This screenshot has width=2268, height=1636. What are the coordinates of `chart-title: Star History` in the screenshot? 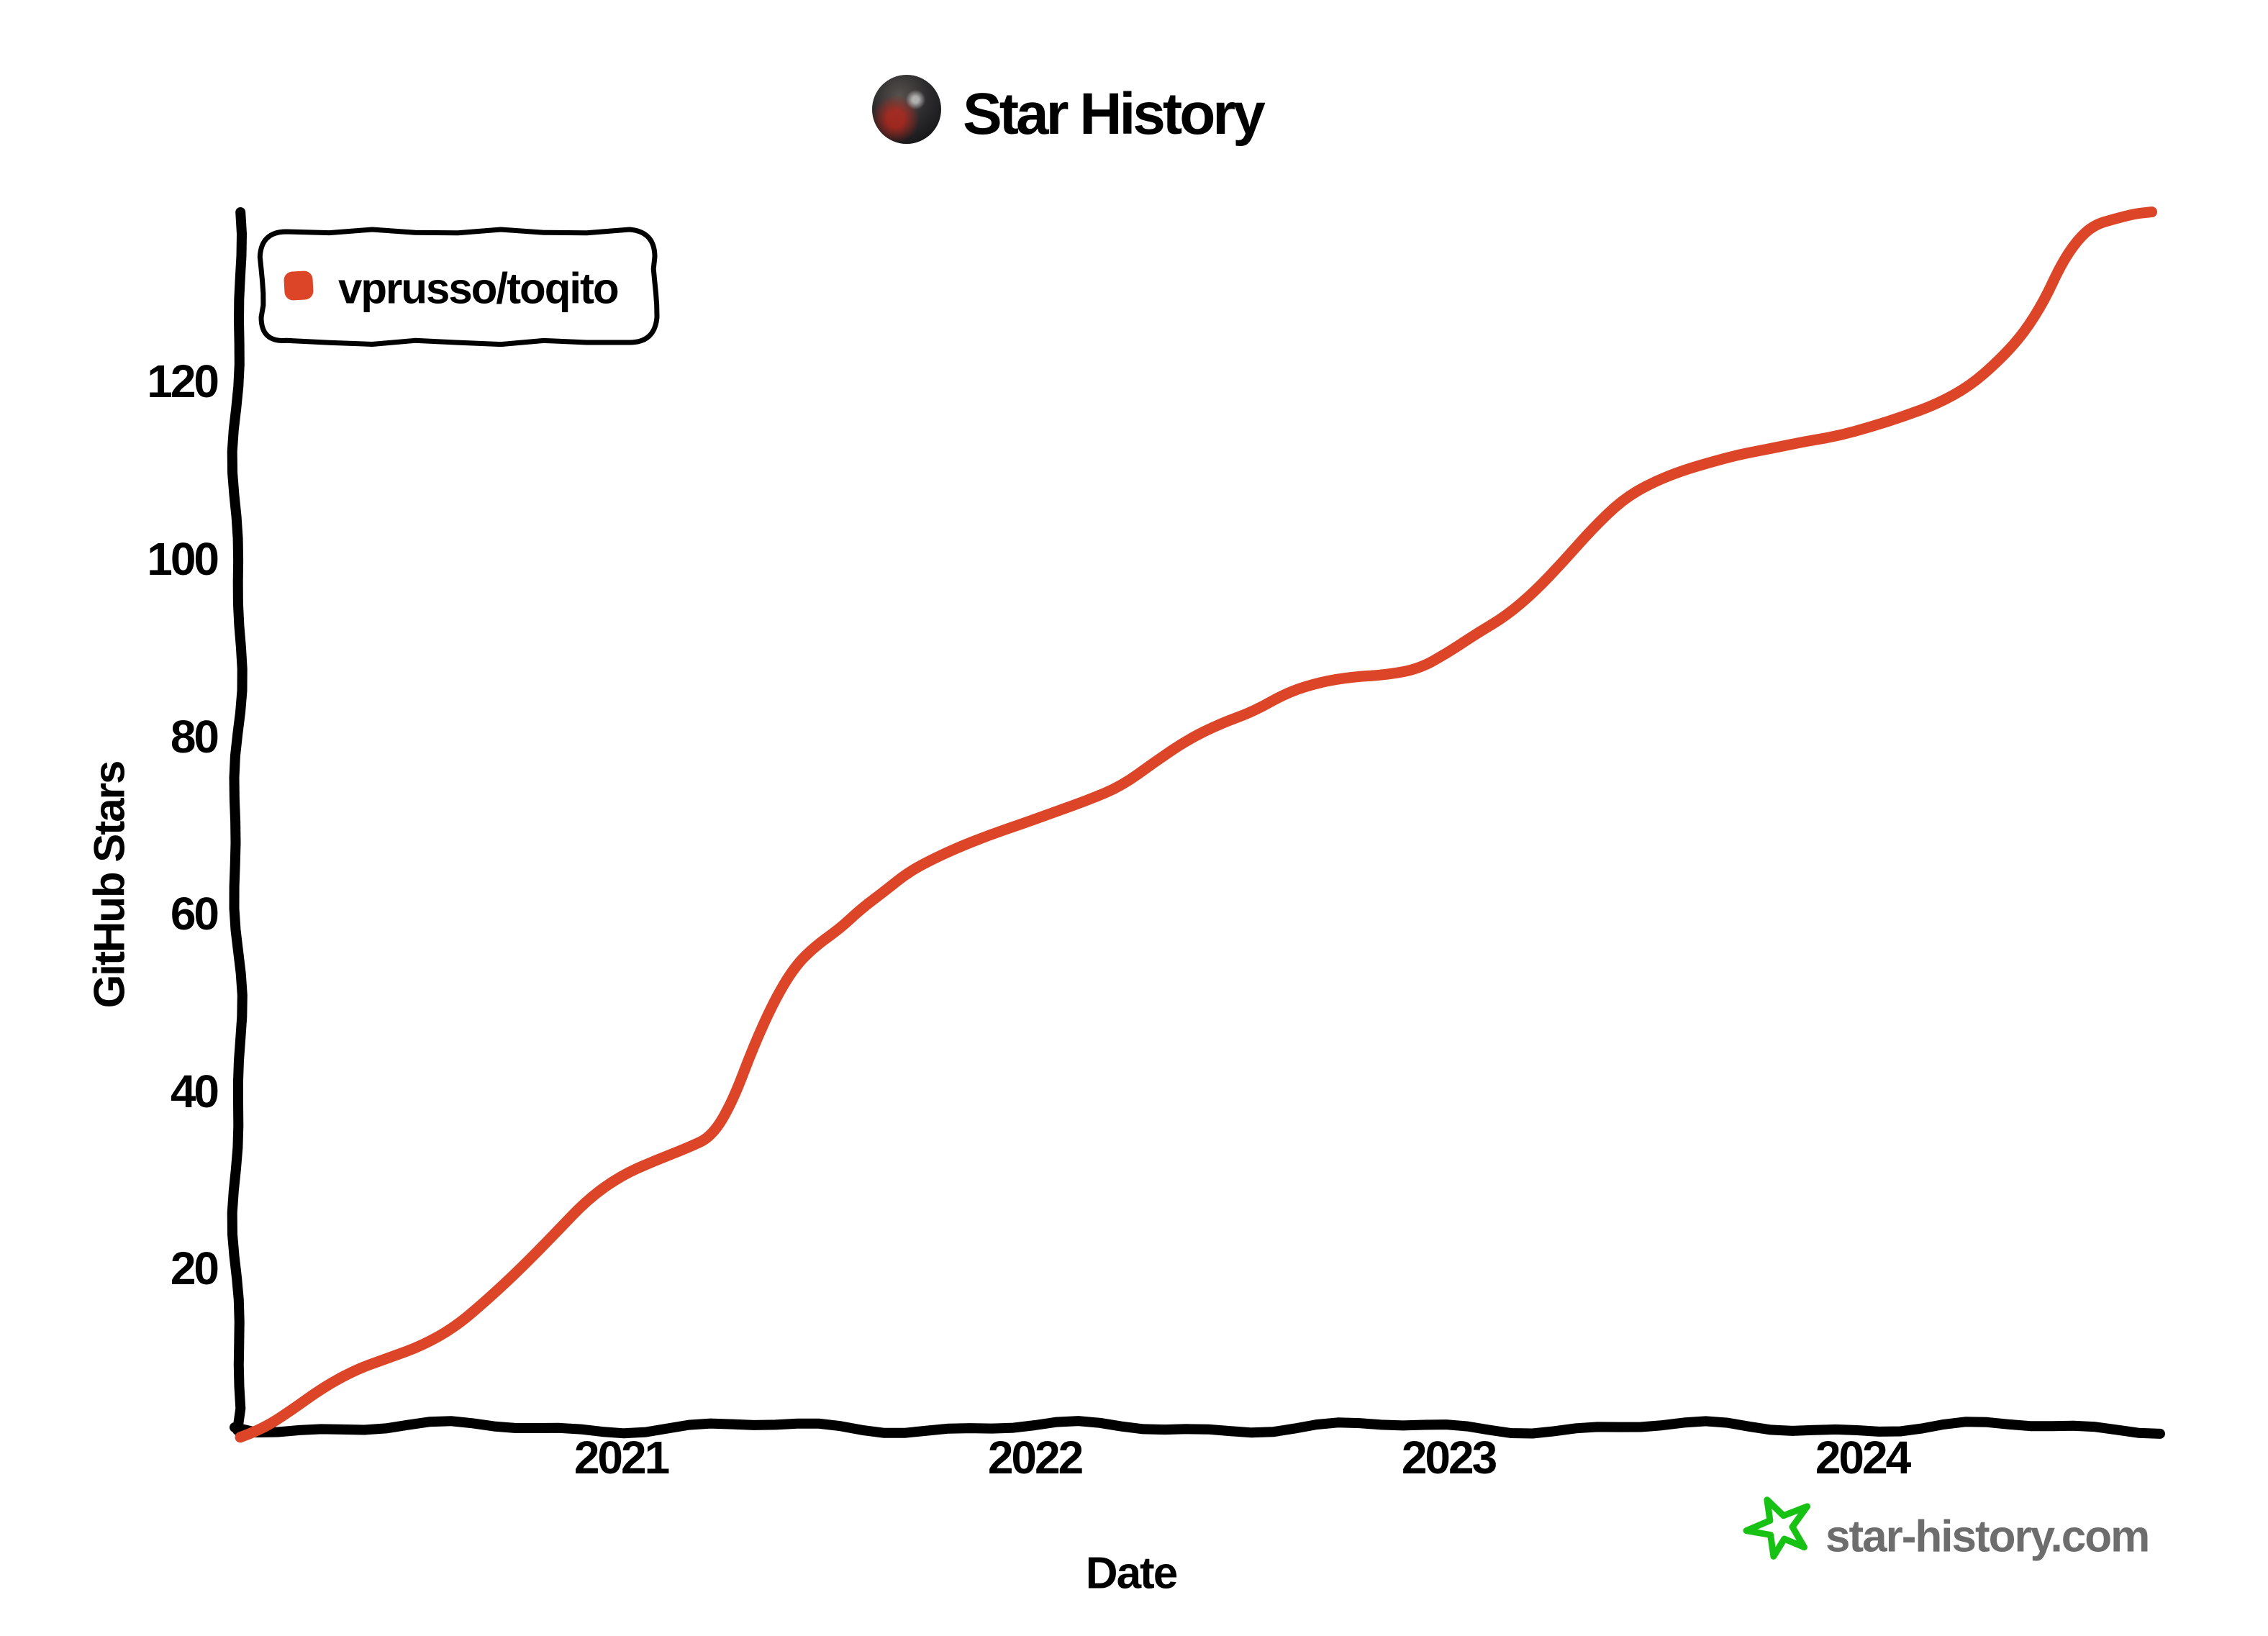 It's located at (1114, 114).